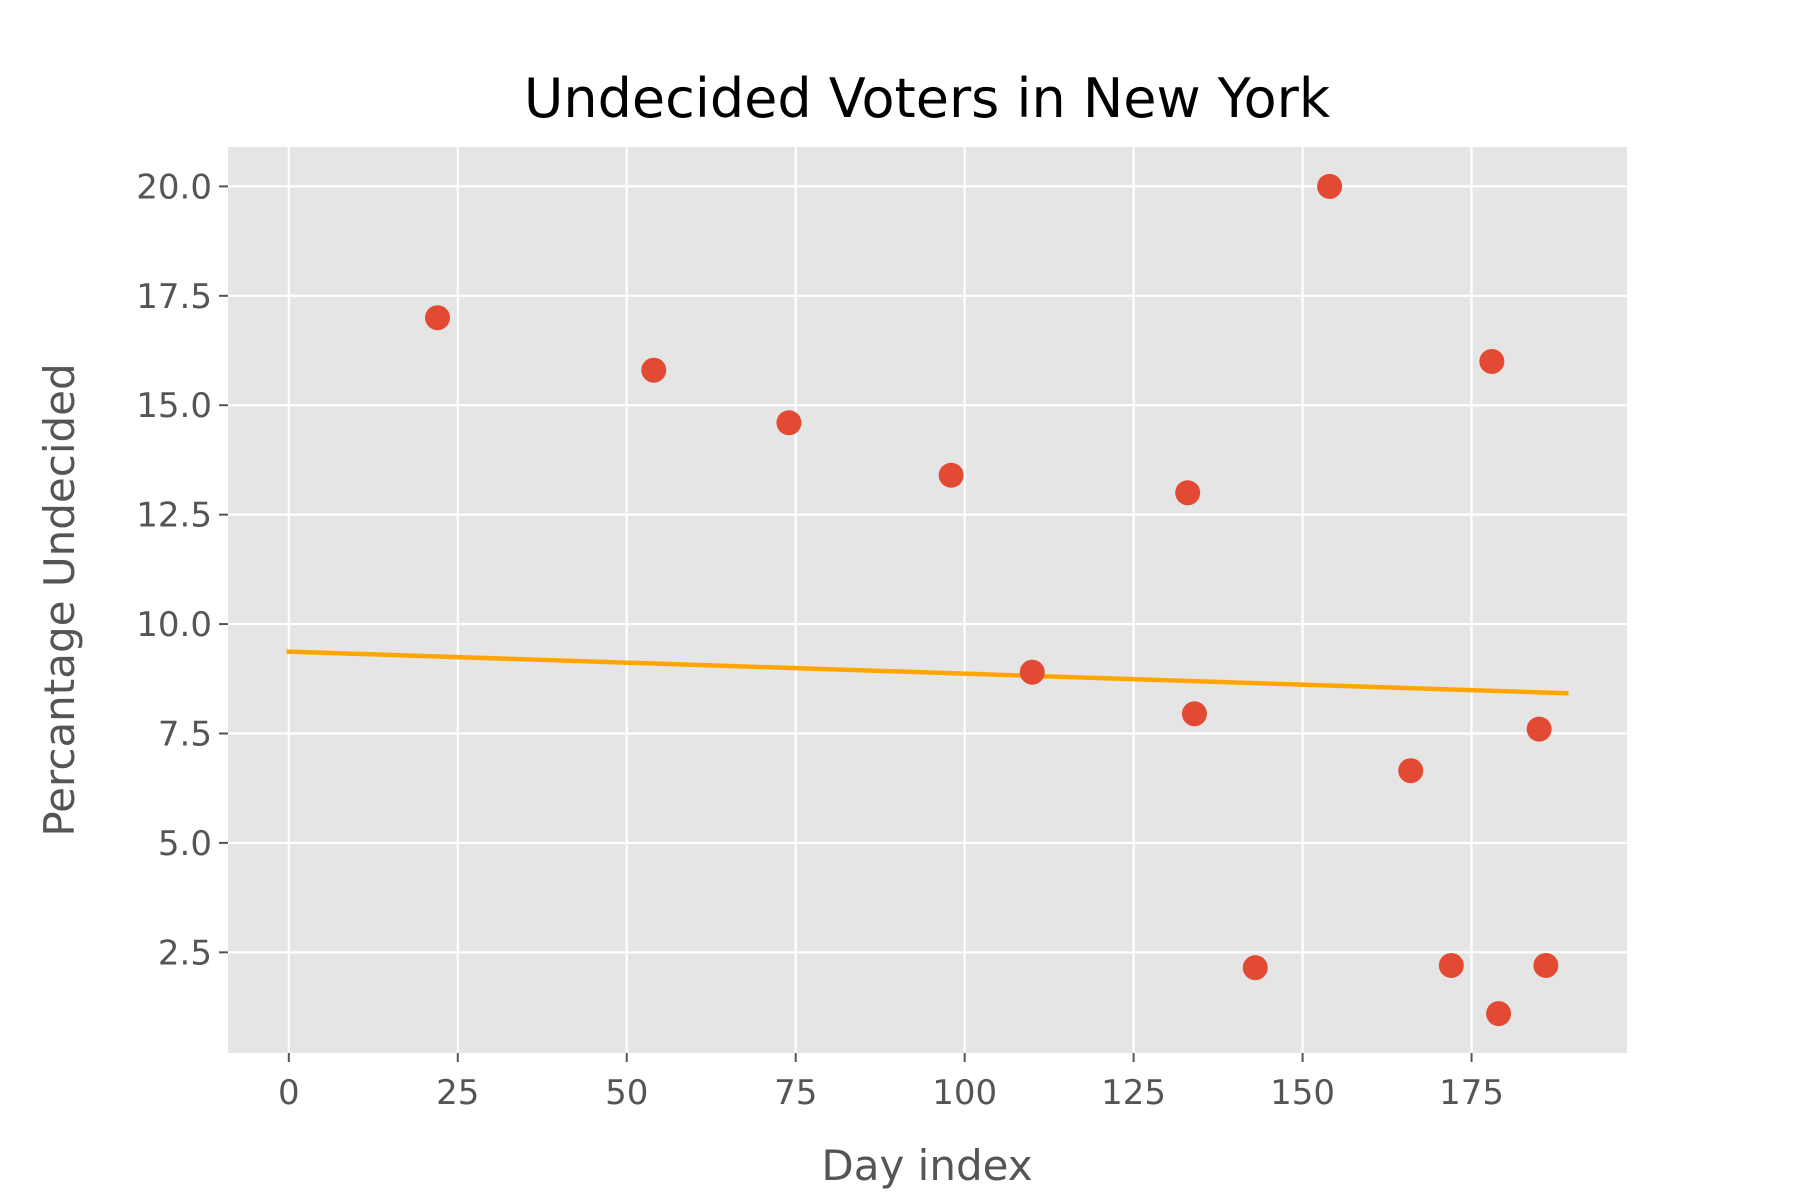  Describe the element at coordinates (1133, 1093) in the screenshot. I see `x-tick-label: 125` at that location.